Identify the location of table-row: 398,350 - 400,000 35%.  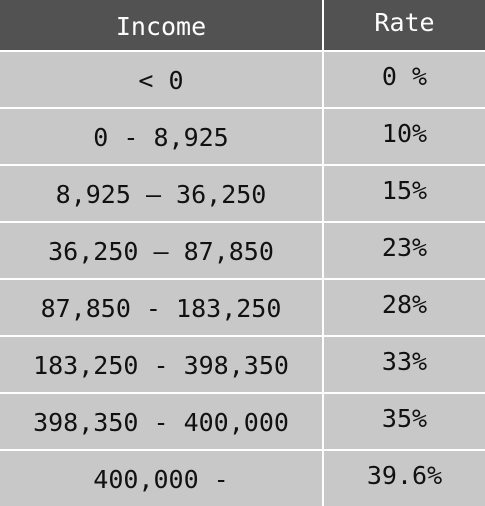
(242, 422).